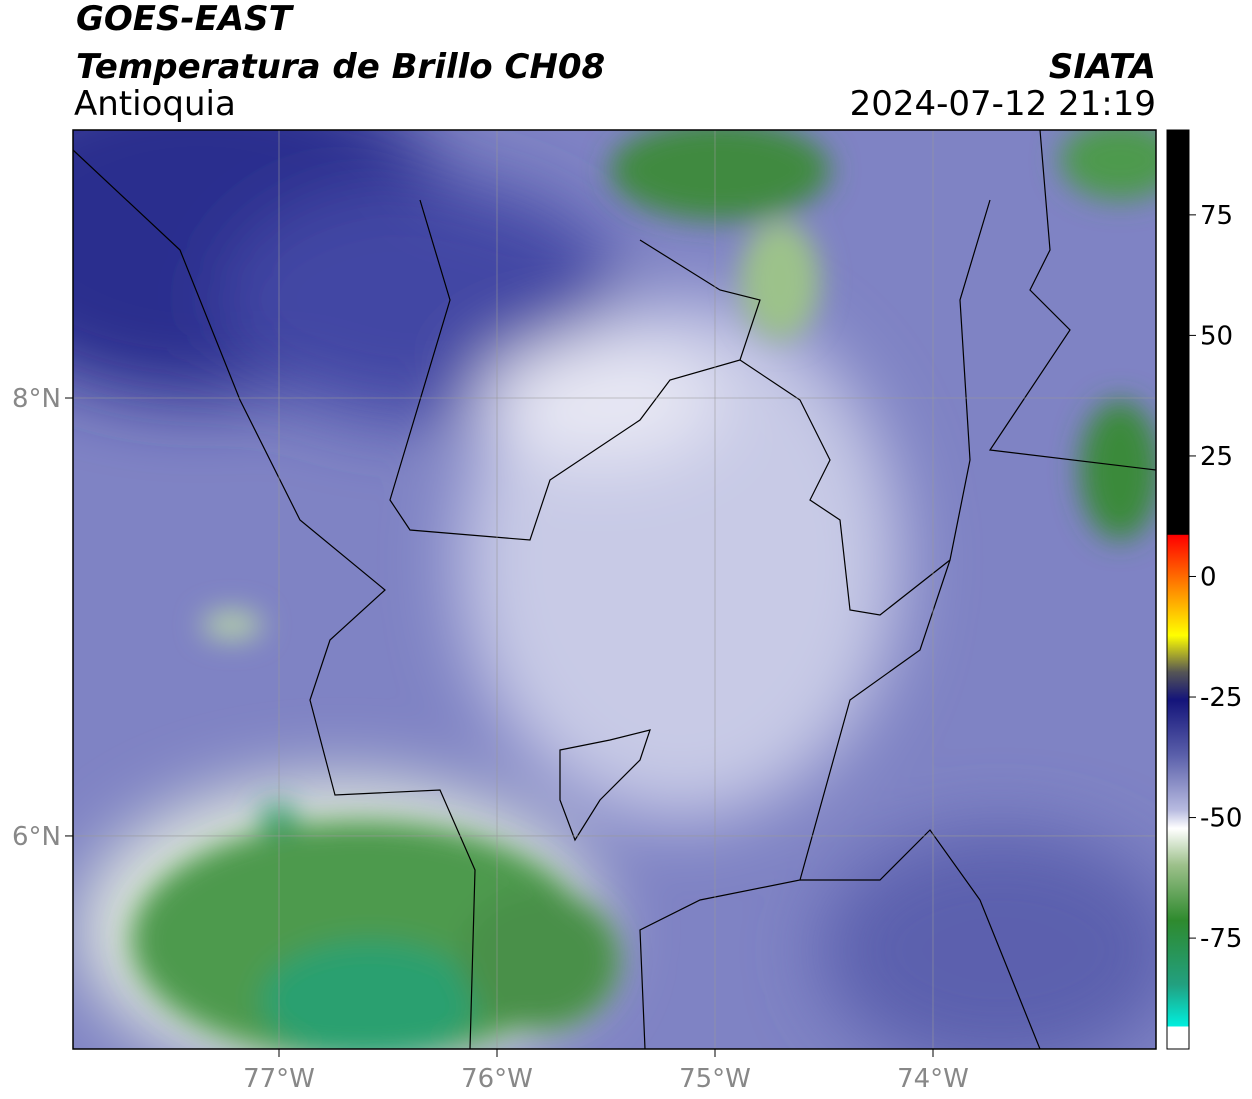 This screenshot has width=1252, height=1099. I want to click on colorbar, so click(1178, 589).